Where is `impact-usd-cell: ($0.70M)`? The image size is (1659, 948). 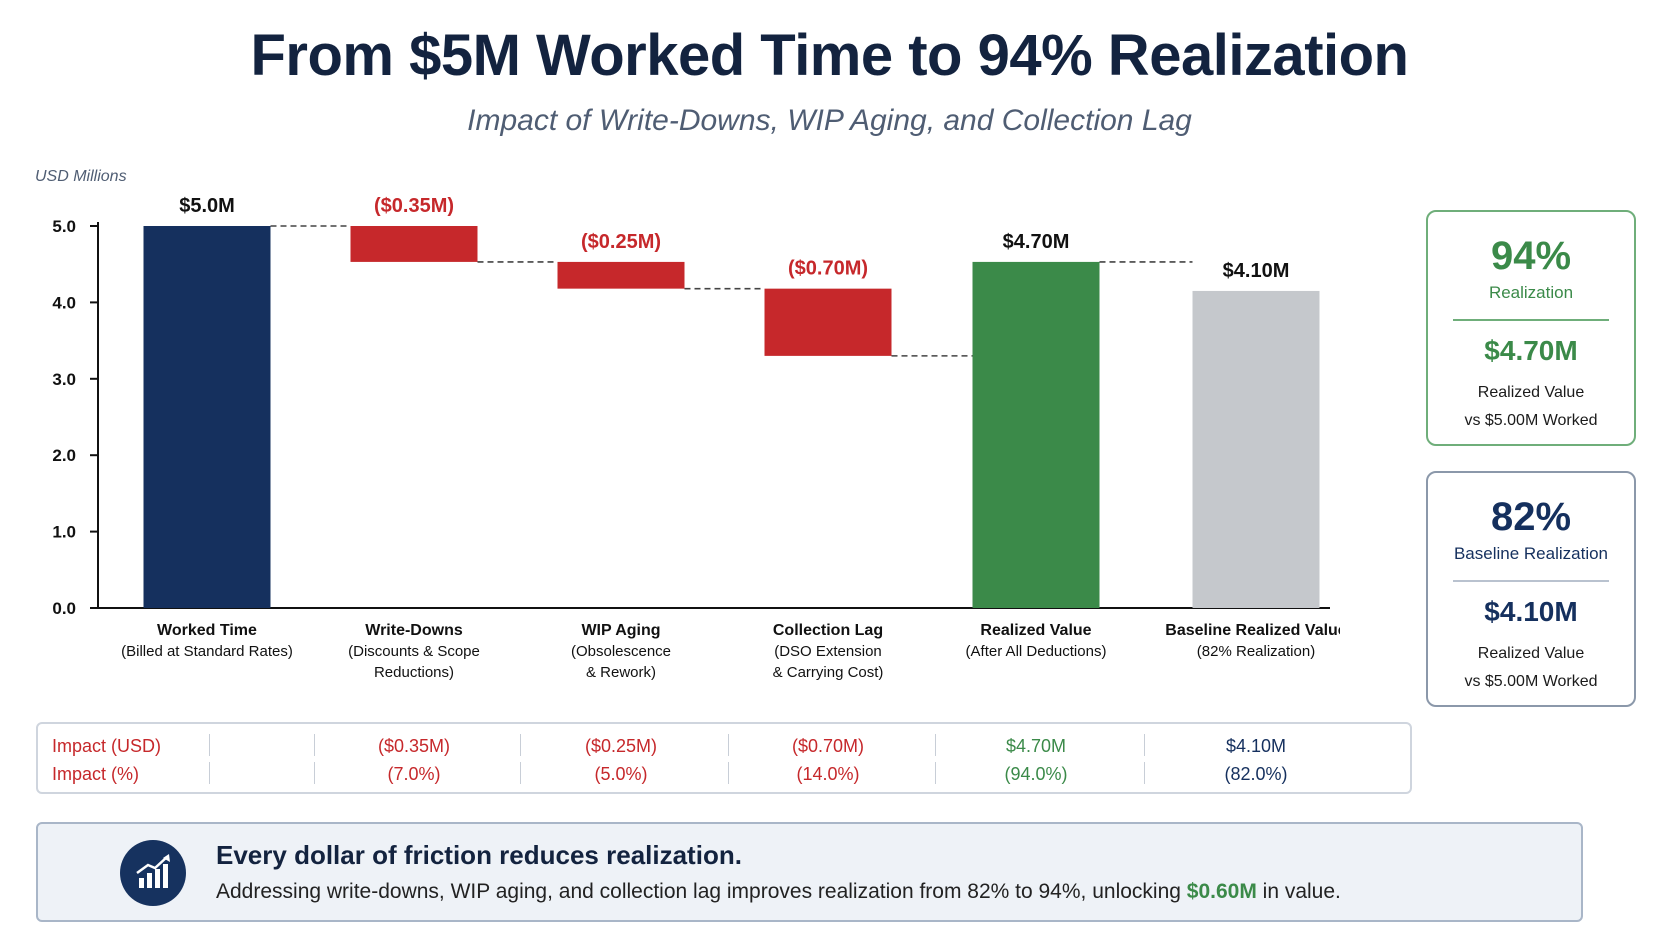 impact-usd-cell: ($0.70M) is located at coordinates (828, 746).